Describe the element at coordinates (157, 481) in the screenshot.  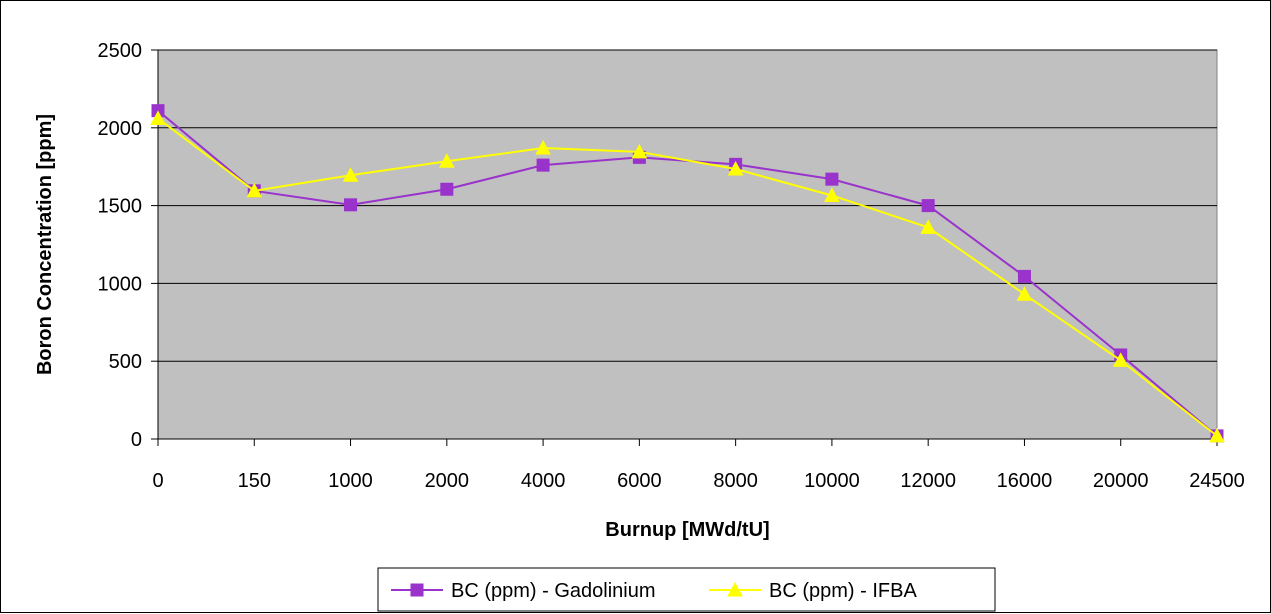
I see `x-tick-label: 0` at that location.